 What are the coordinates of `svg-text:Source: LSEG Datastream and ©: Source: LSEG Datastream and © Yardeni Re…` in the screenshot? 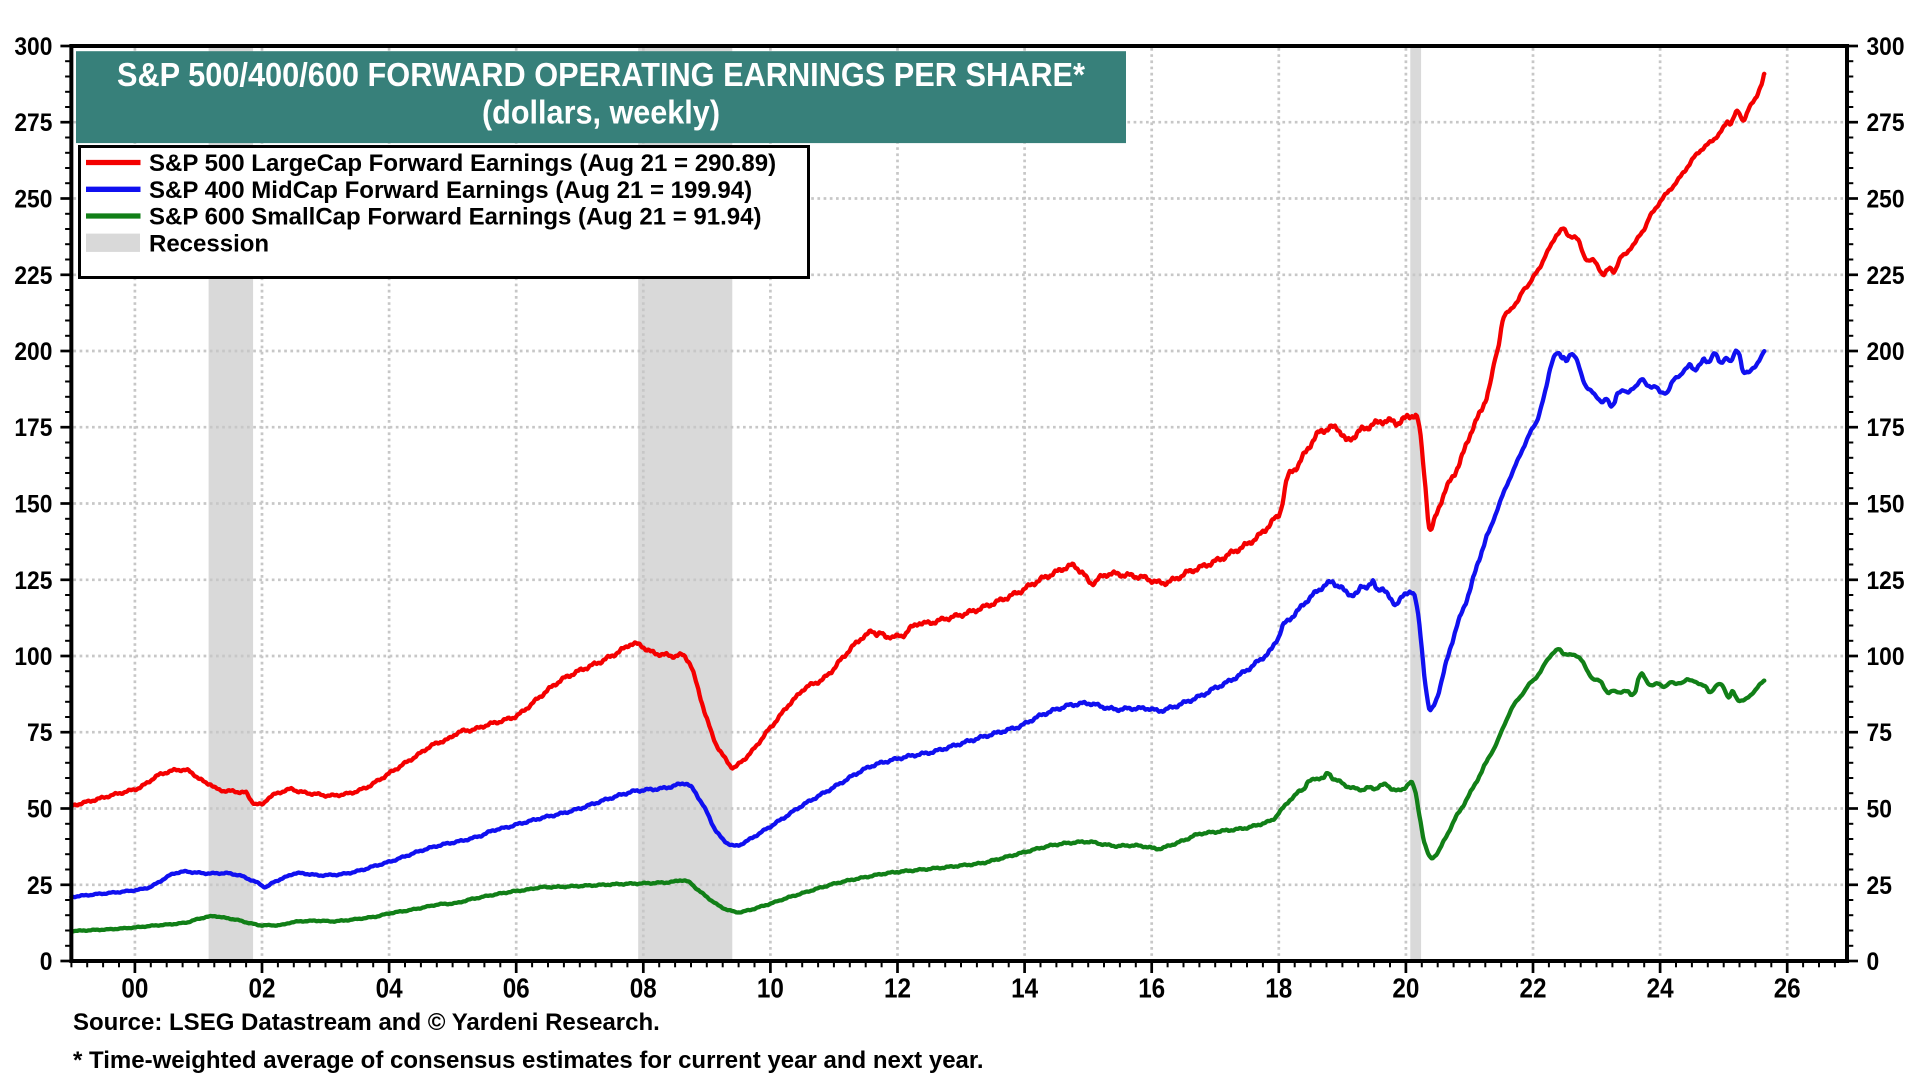 It's located at (366, 1022).